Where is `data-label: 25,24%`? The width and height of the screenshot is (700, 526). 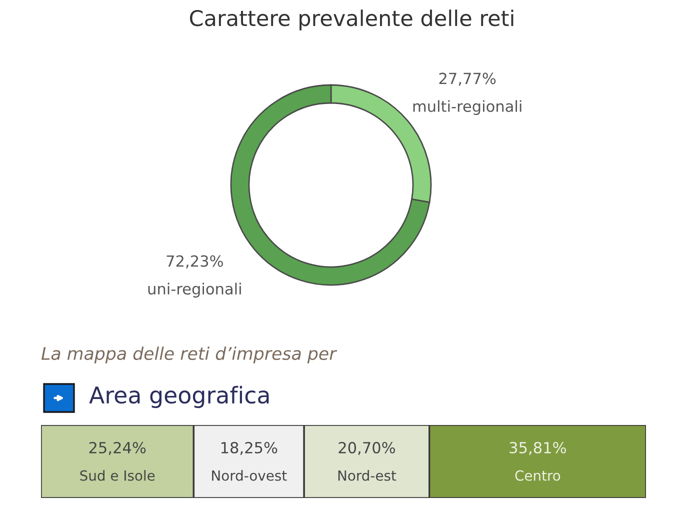
data-label: 25,24% is located at coordinates (117, 448).